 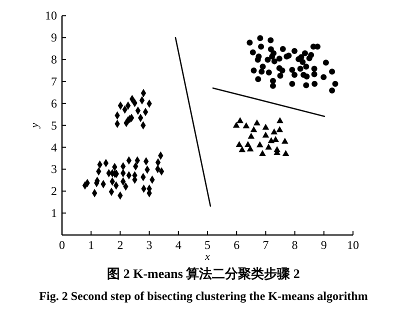 I want to click on x-tick-label: 2, so click(x=120, y=245).